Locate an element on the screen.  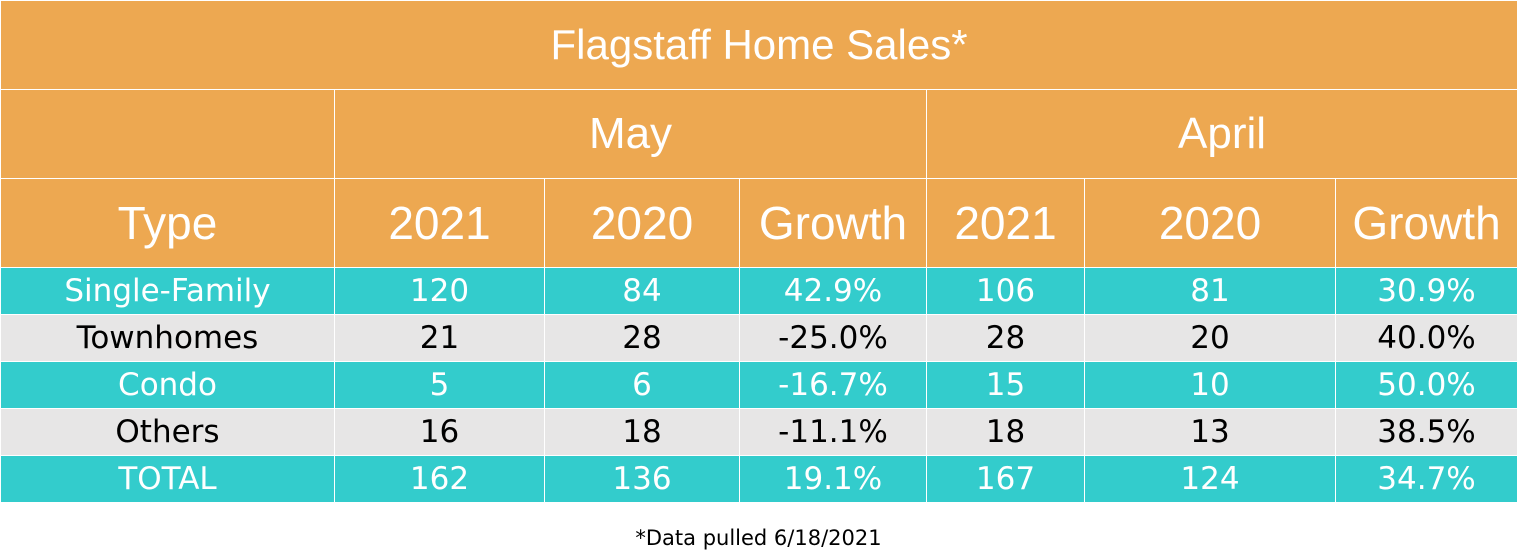
table-cell: -25.0% is located at coordinates (833, 338).